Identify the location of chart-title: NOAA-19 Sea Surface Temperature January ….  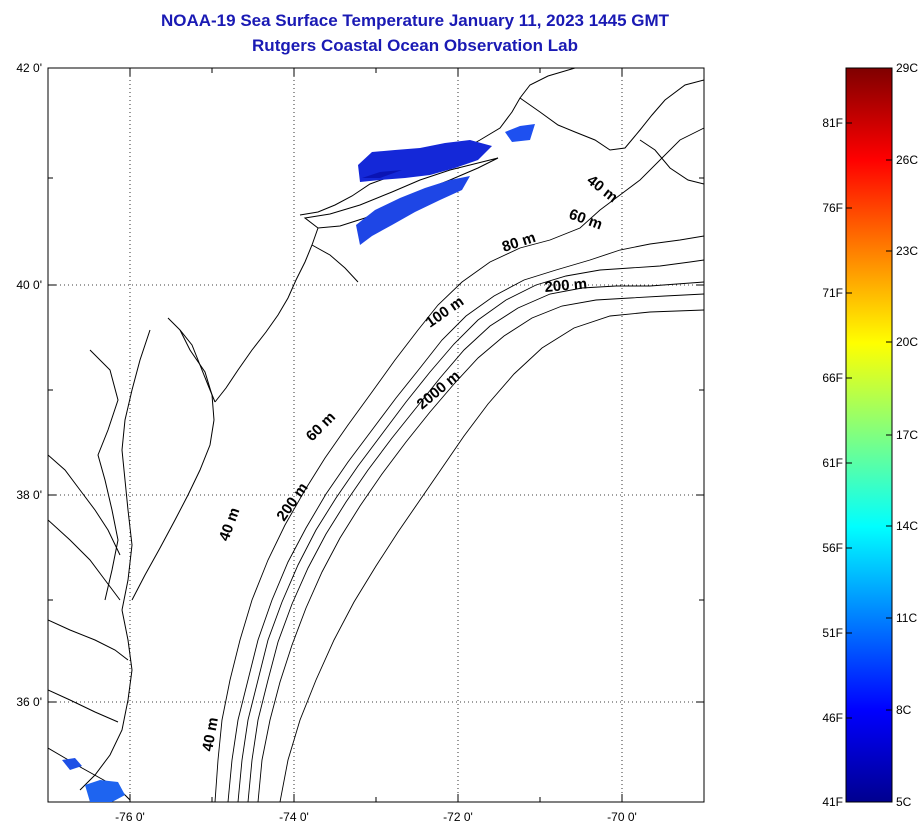
(415, 20).